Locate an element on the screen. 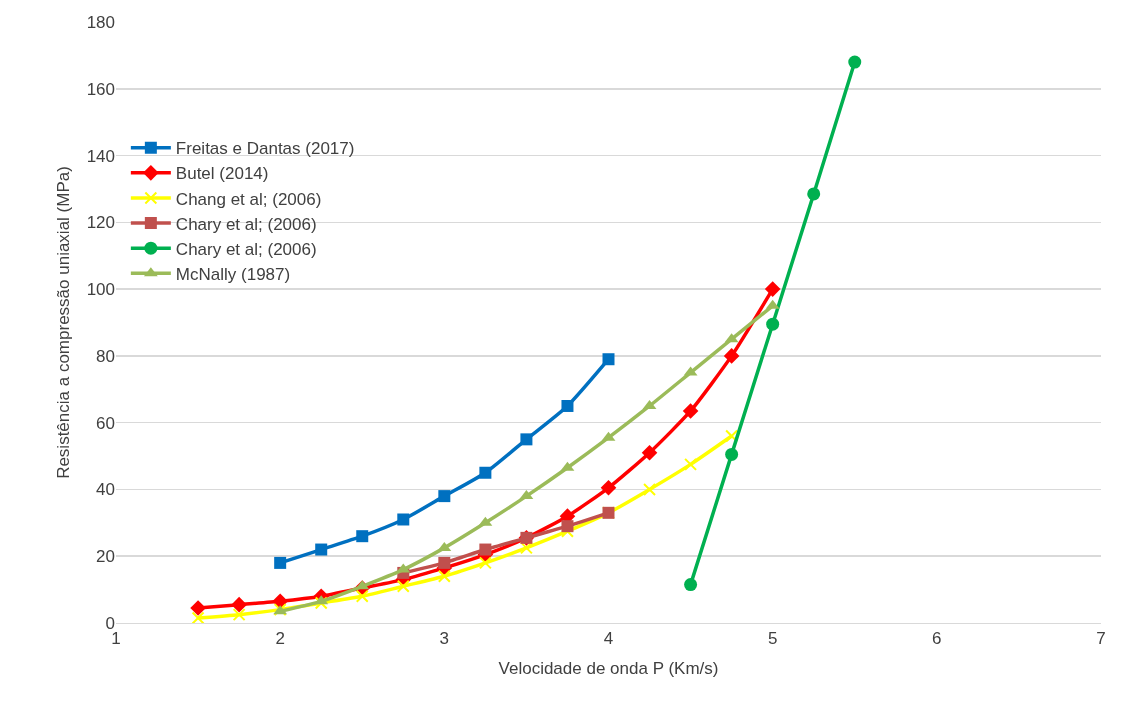 The width and height of the screenshot is (1140, 715). legend-label: Freitas e Dantas (2017) is located at coordinates (265, 149).